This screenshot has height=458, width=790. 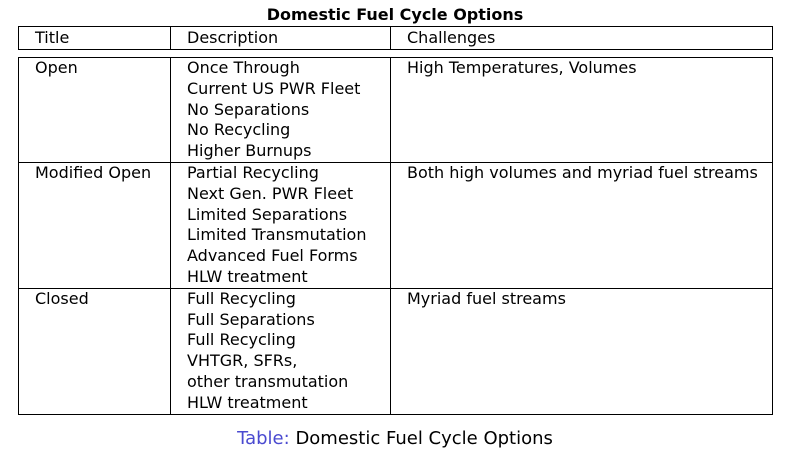 I want to click on description-line: Limited Transmutation, so click(x=277, y=235).